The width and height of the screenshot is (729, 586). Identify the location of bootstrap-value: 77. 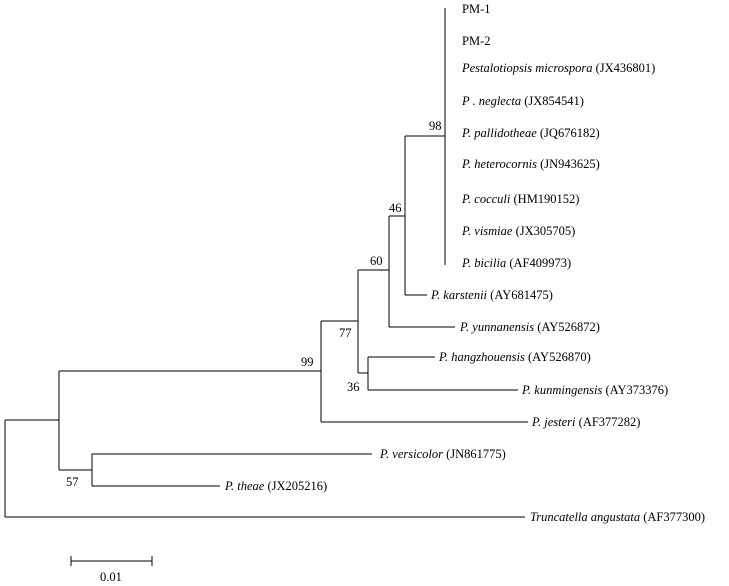
(345, 333).